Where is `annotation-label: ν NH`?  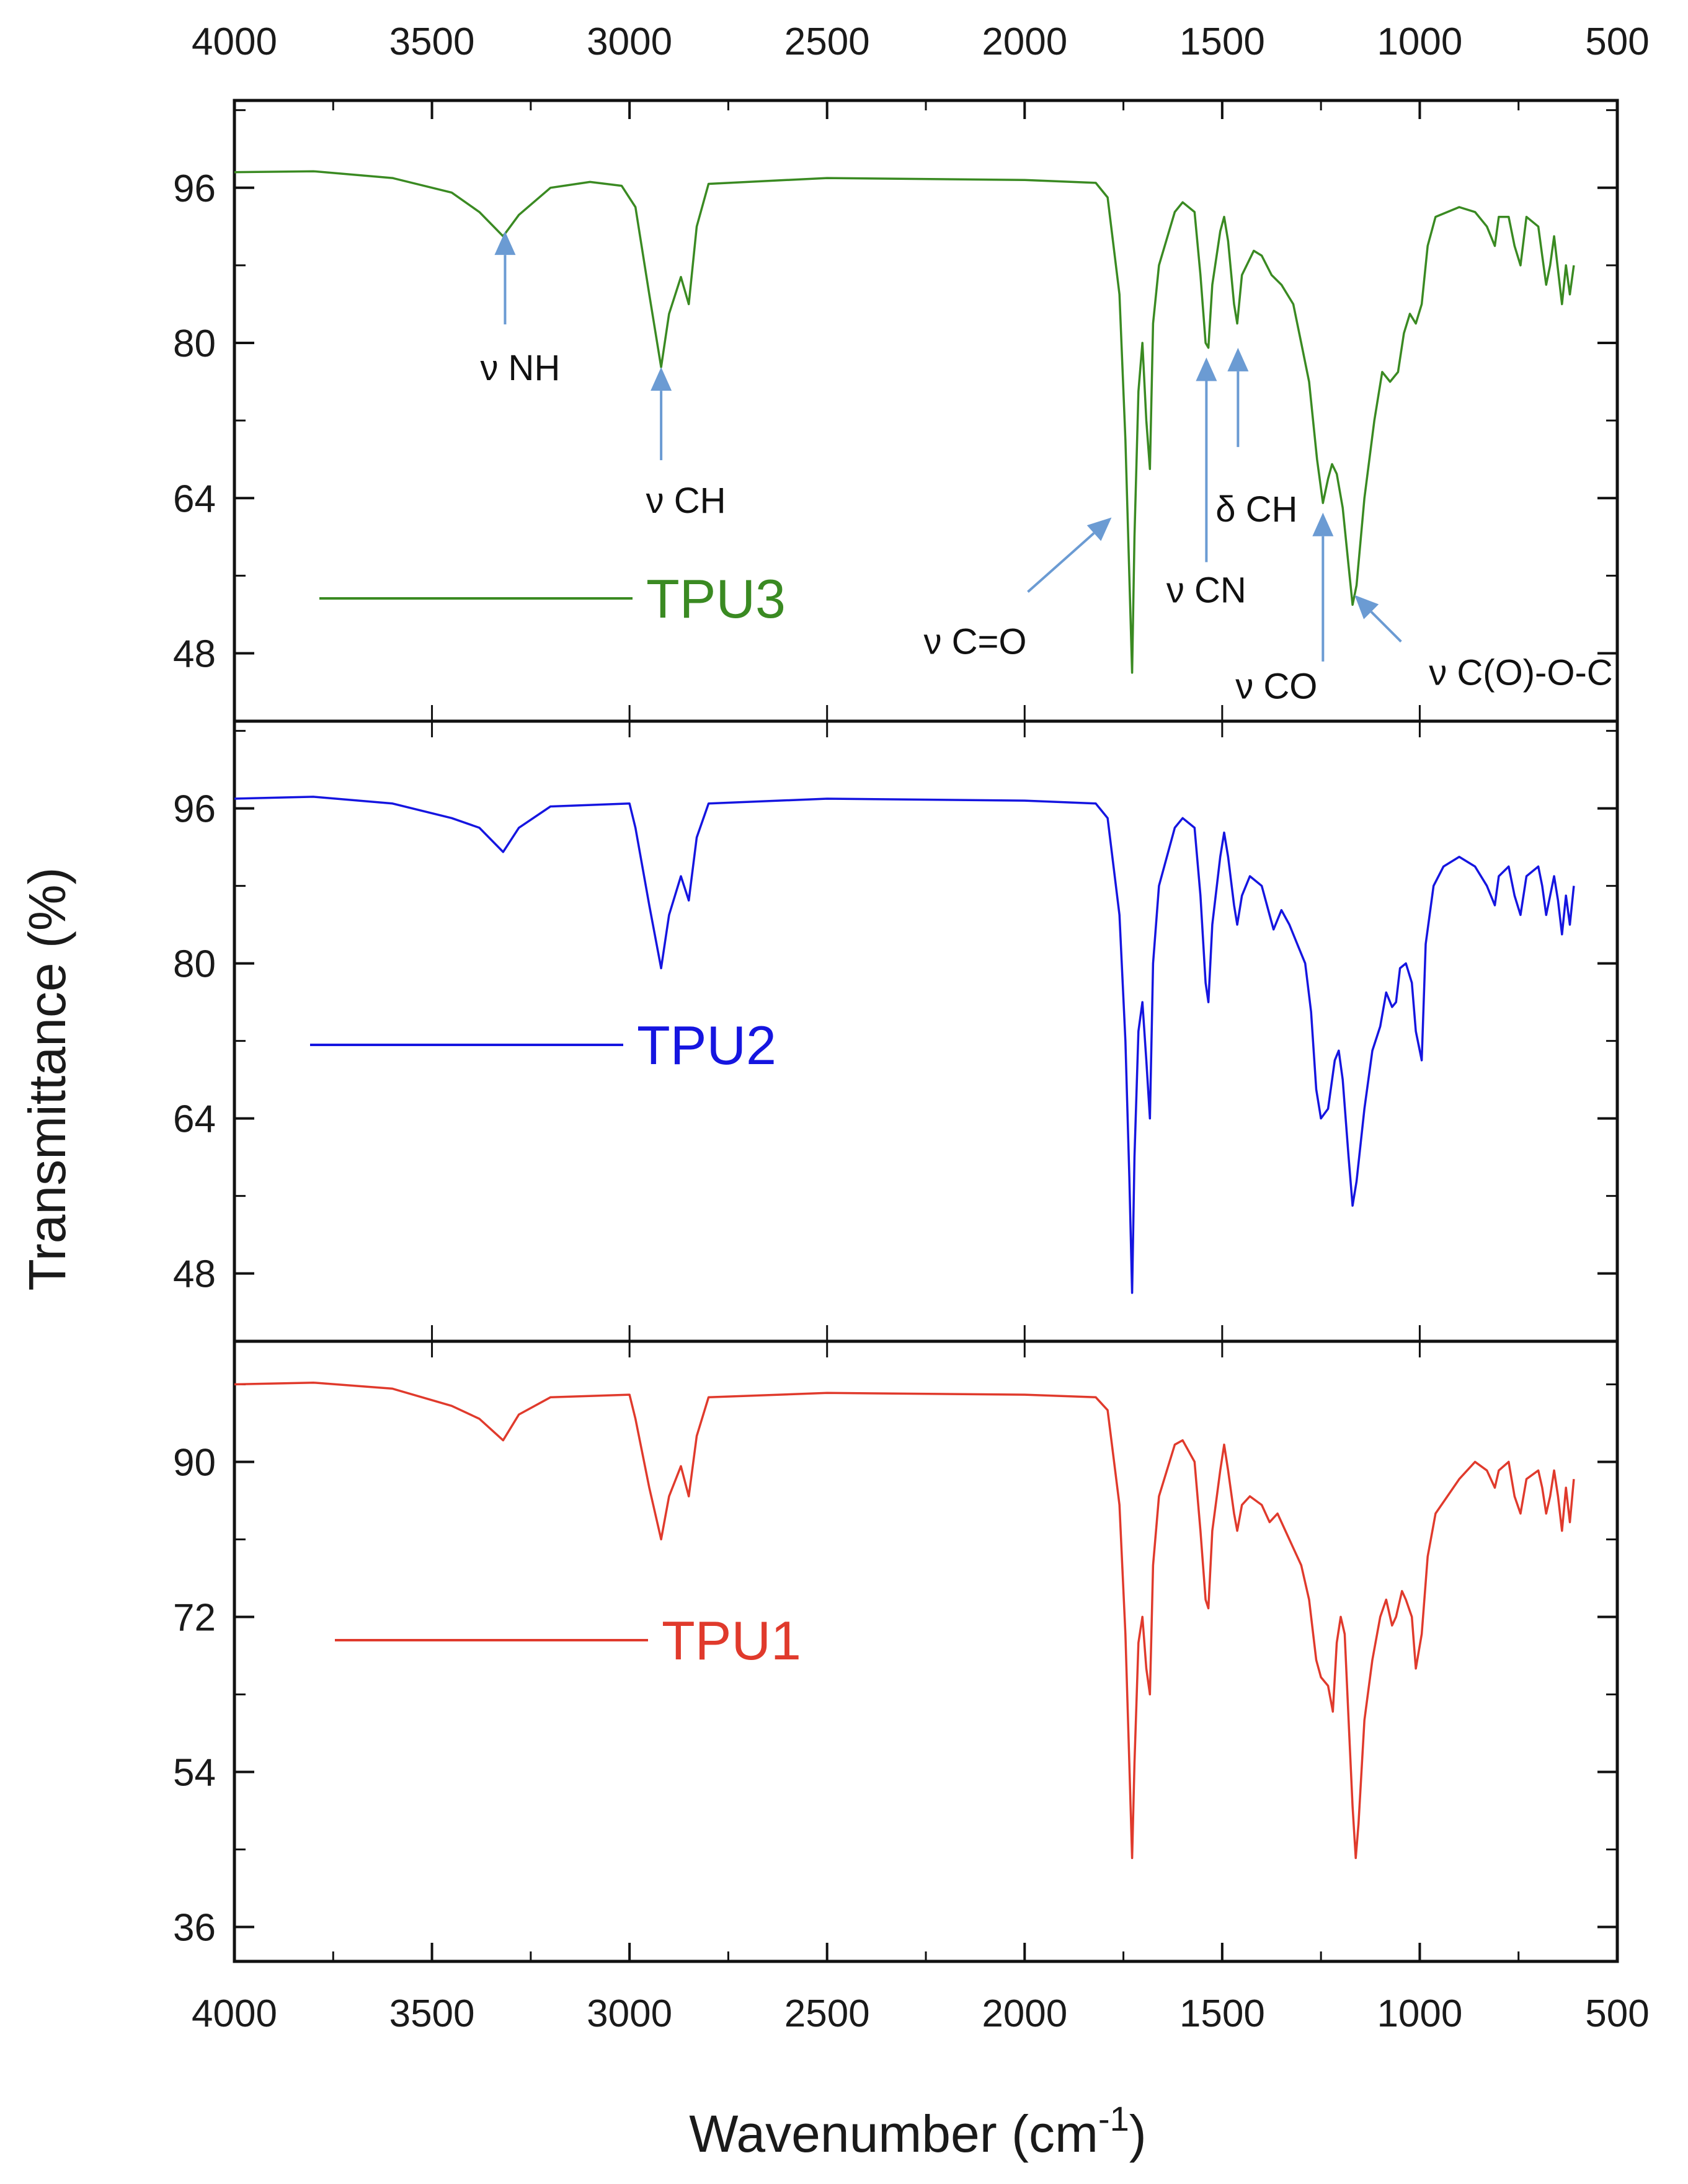 annotation-label: ν NH is located at coordinates (520, 368).